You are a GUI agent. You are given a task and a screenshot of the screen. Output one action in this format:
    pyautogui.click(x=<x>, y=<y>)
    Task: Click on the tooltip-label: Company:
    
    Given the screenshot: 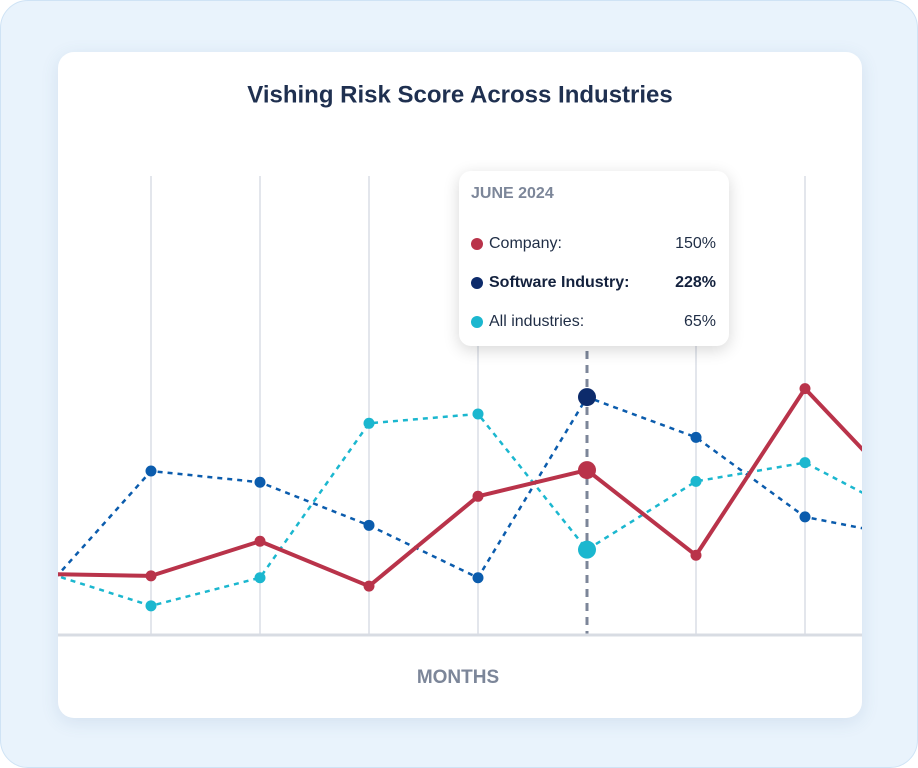 What is the action you would take?
    pyautogui.click(x=525, y=243)
    